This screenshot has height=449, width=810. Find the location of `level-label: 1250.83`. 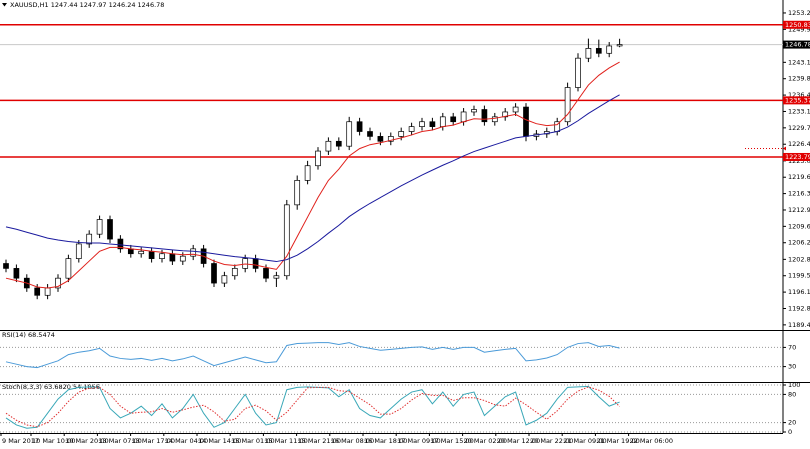

level-label: 1250.83 is located at coordinates (797, 25).